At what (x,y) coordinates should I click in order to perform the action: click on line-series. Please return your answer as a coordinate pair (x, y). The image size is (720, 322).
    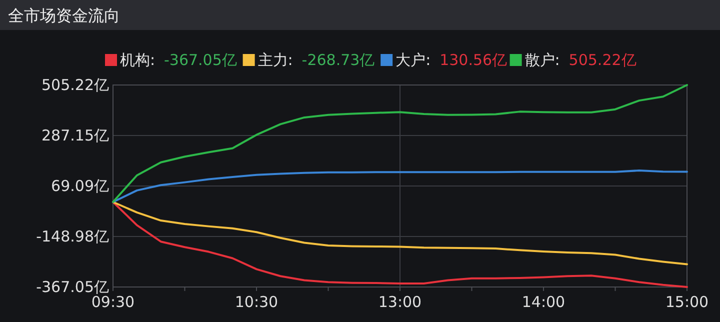
    Looking at the image, I should click on (400, 186).